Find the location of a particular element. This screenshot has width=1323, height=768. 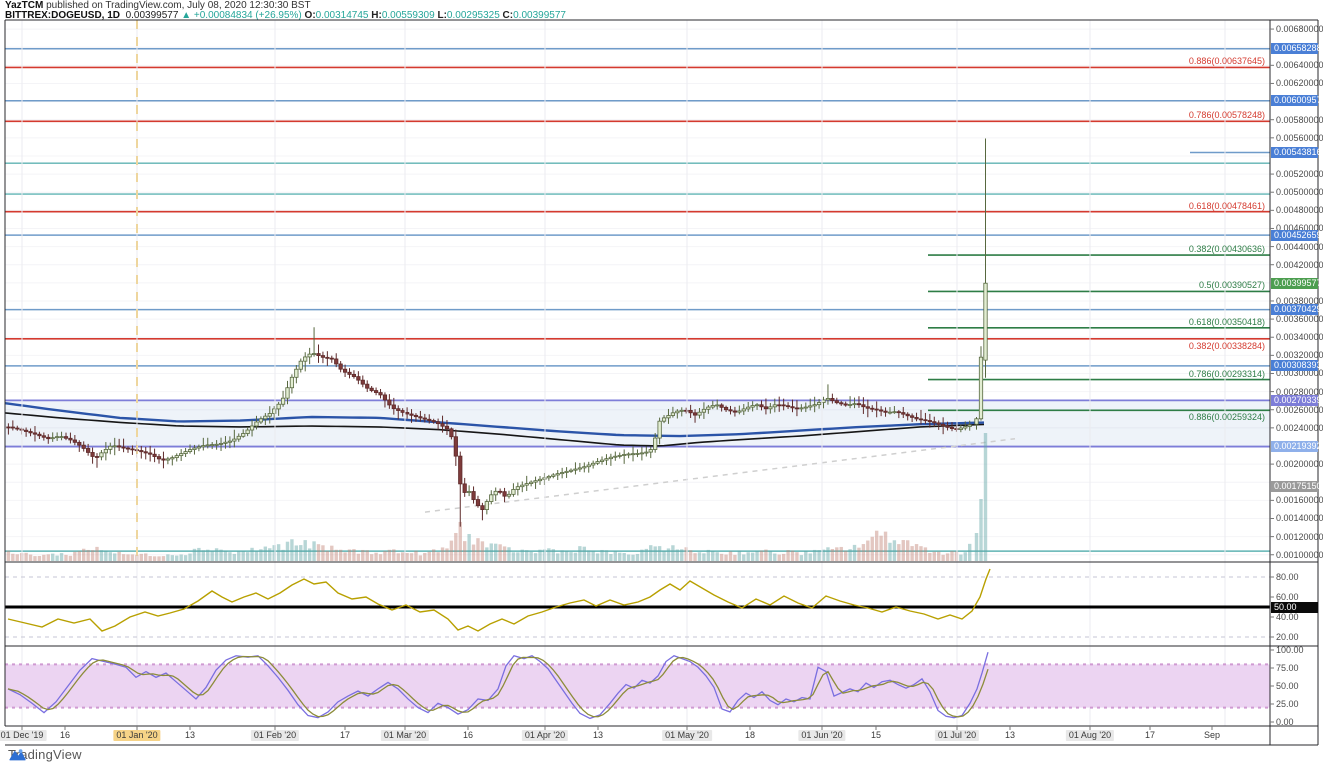

last-price: 0.00399577 is located at coordinates (152, 15).